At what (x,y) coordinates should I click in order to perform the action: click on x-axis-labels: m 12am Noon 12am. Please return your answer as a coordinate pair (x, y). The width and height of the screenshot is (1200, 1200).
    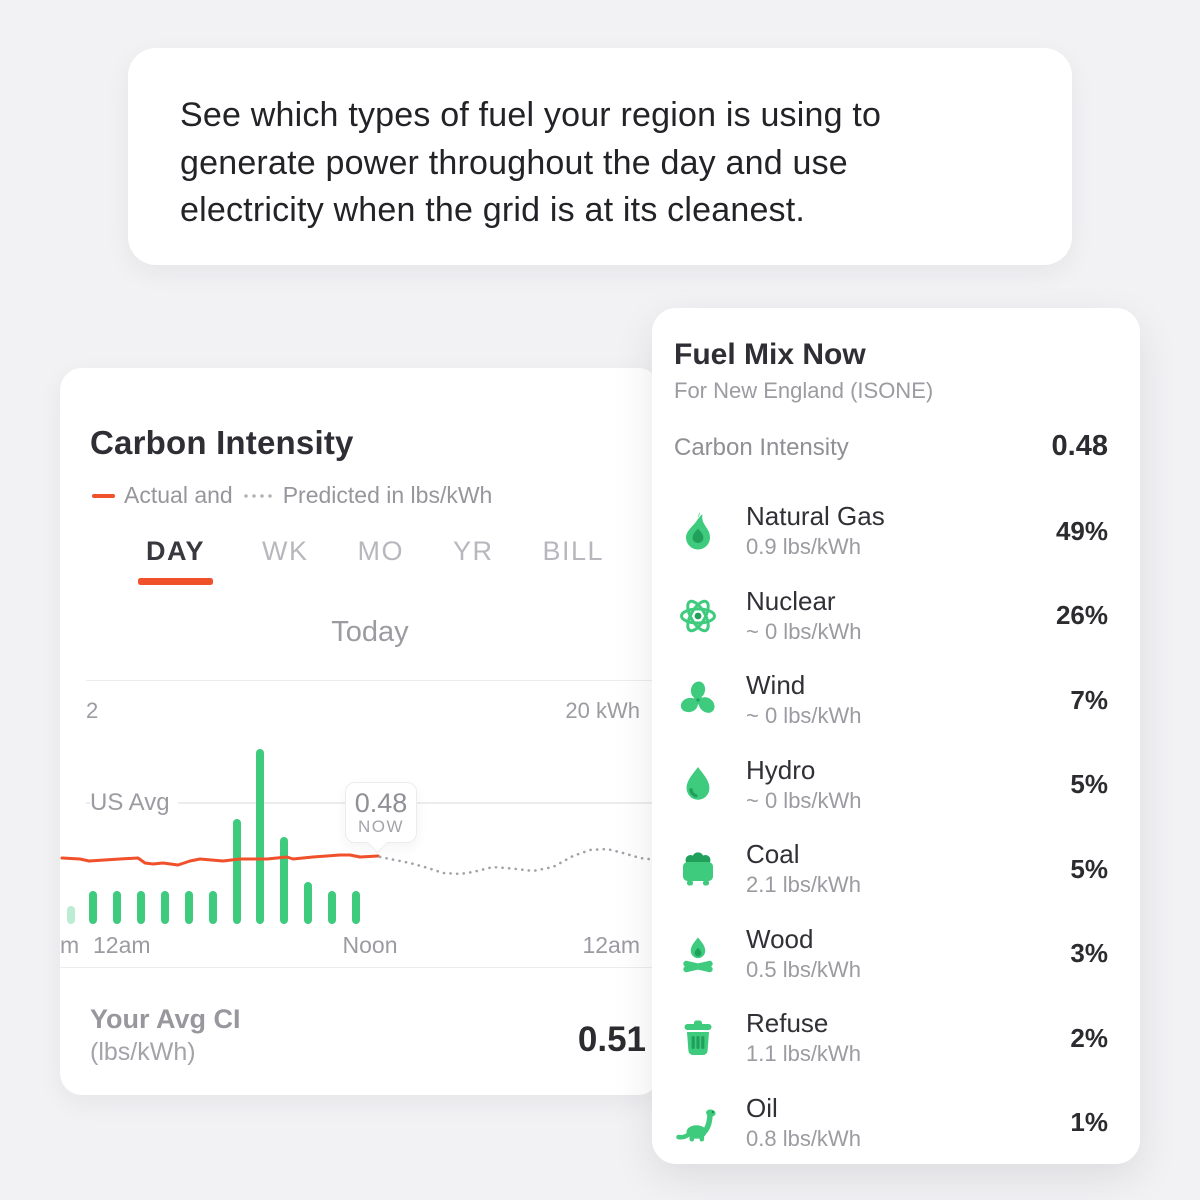
    Looking at the image, I should click on (360, 945).